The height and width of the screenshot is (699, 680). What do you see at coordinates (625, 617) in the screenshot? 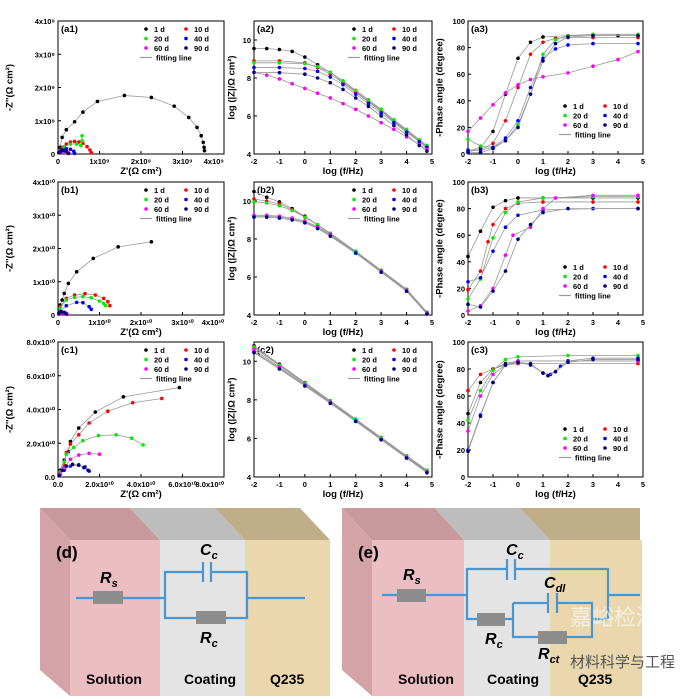
I see `watermark-site: 嘉峪检测网` at bounding box center [625, 617].